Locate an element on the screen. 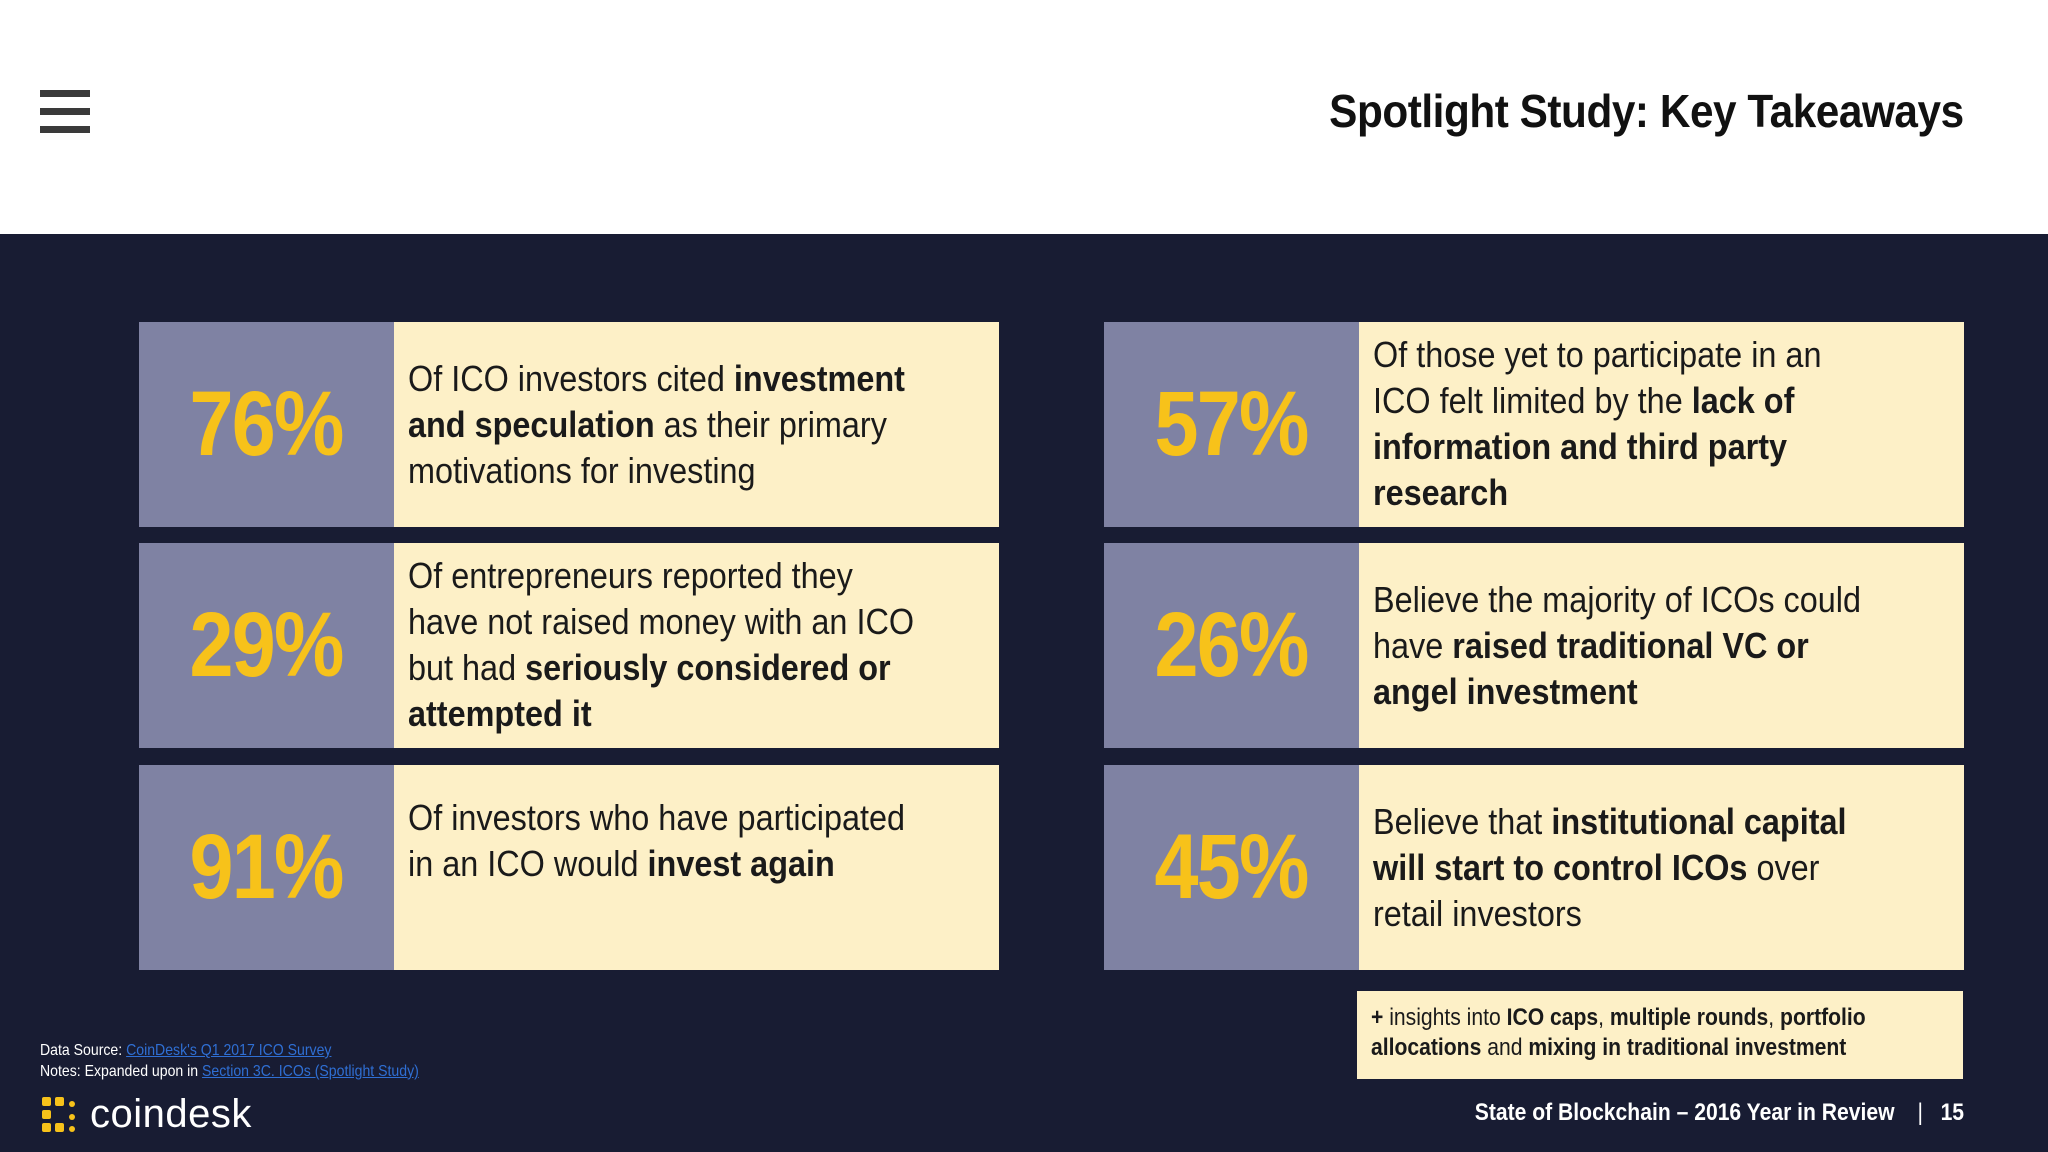  bold-text: investment and speculation is located at coordinates (656, 401).